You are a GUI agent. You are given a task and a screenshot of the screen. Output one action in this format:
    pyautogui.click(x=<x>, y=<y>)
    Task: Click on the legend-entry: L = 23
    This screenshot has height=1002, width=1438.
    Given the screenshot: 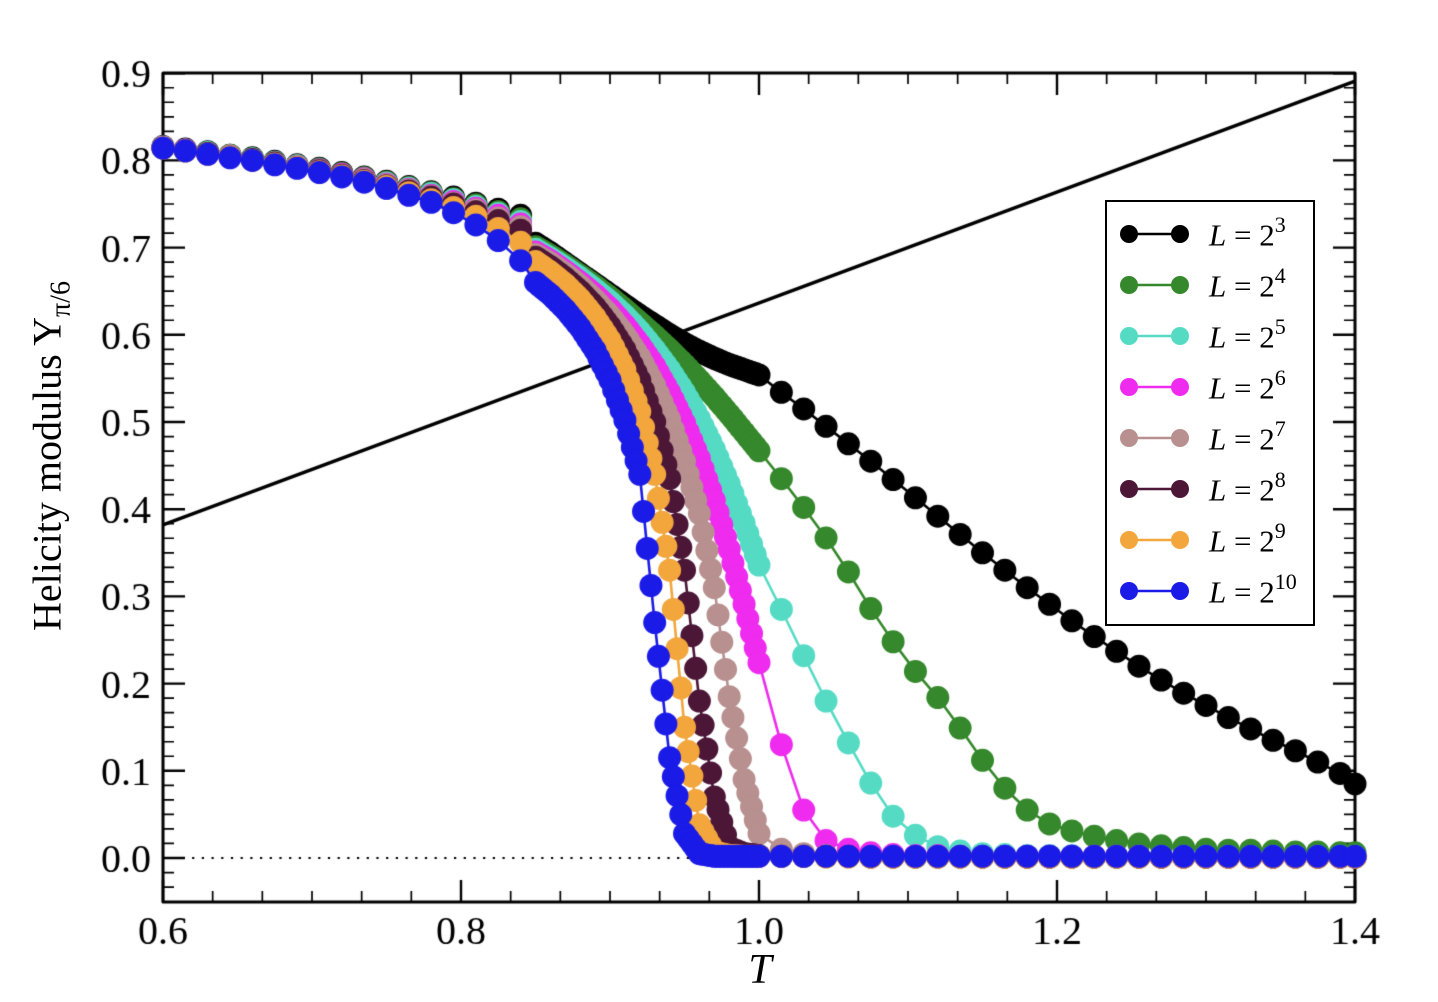 What is the action you would take?
    pyautogui.click(x=1210, y=233)
    